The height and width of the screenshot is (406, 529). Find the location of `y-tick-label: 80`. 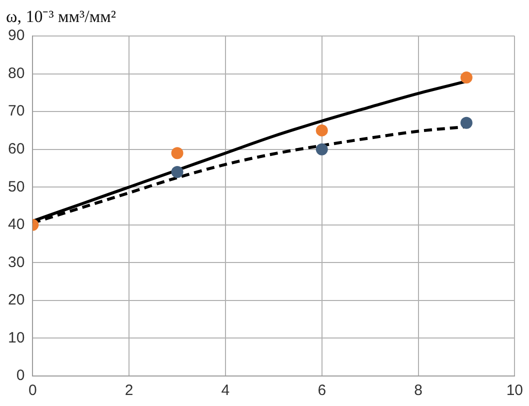

y-tick-label: 80 is located at coordinates (16, 73).